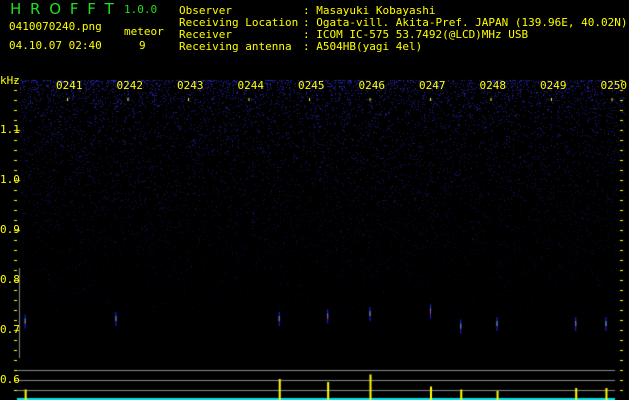  I want to click on y-tick-label: 0.7, so click(10, 329).